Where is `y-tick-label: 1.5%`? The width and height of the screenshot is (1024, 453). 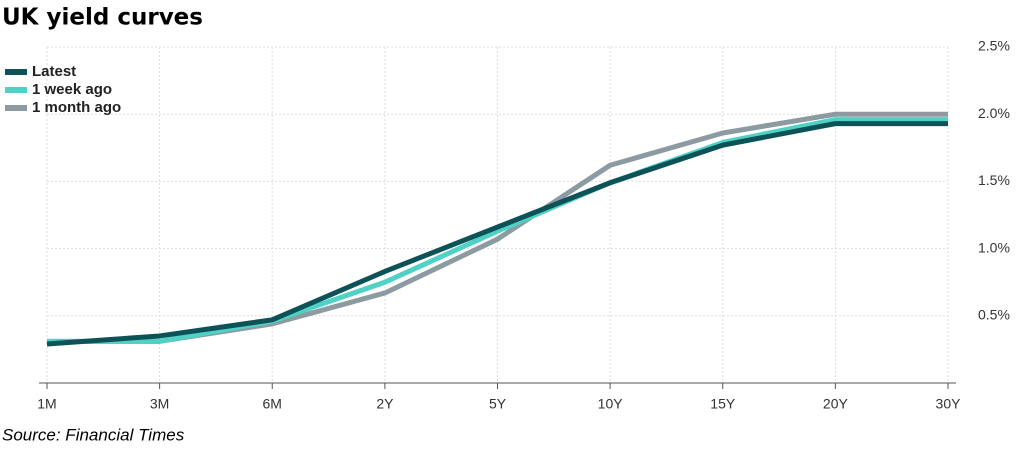 y-tick-label: 1.5% is located at coordinates (994, 180).